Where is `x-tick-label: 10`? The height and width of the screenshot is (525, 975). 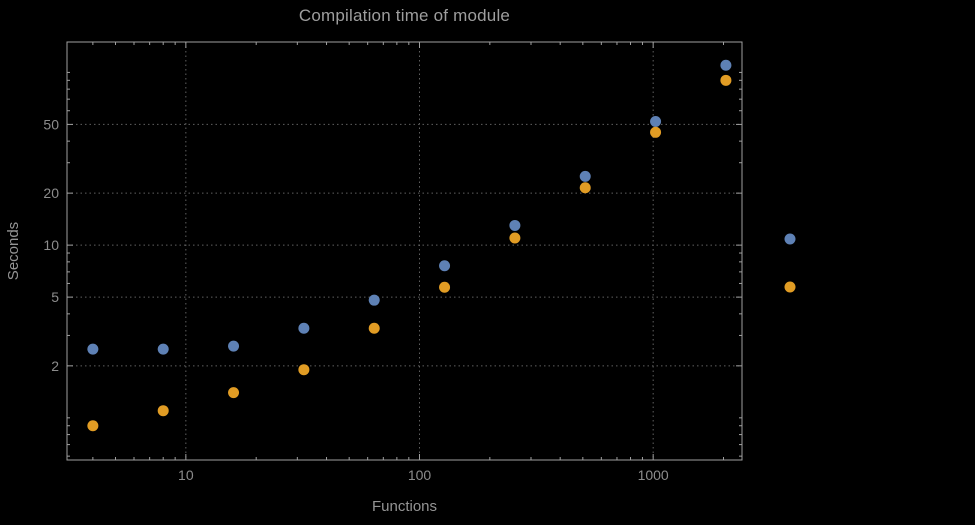 x-tick-label: 10 is located at coordinates (186, 475).